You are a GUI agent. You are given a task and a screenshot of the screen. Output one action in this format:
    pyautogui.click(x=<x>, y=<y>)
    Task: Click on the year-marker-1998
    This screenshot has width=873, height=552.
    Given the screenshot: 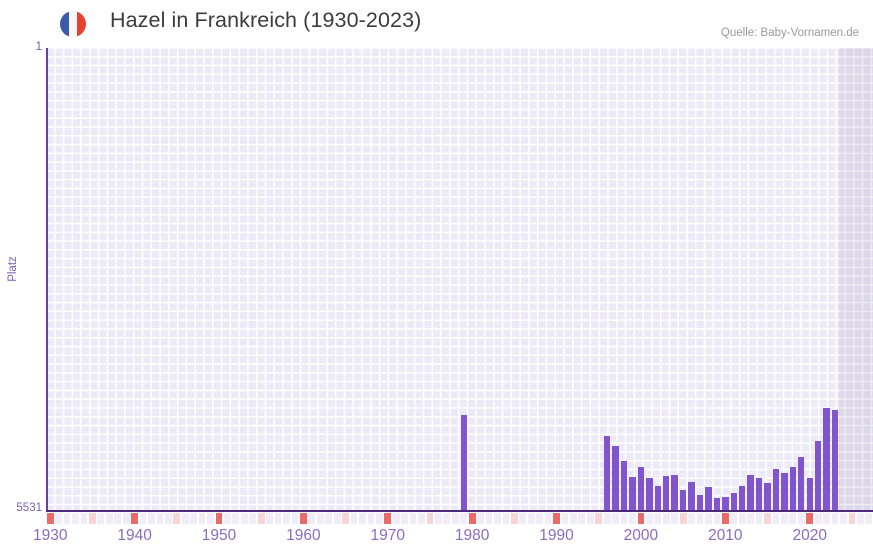 What is the action you would take?
    pyautogui.click(x=624, y=518)
    